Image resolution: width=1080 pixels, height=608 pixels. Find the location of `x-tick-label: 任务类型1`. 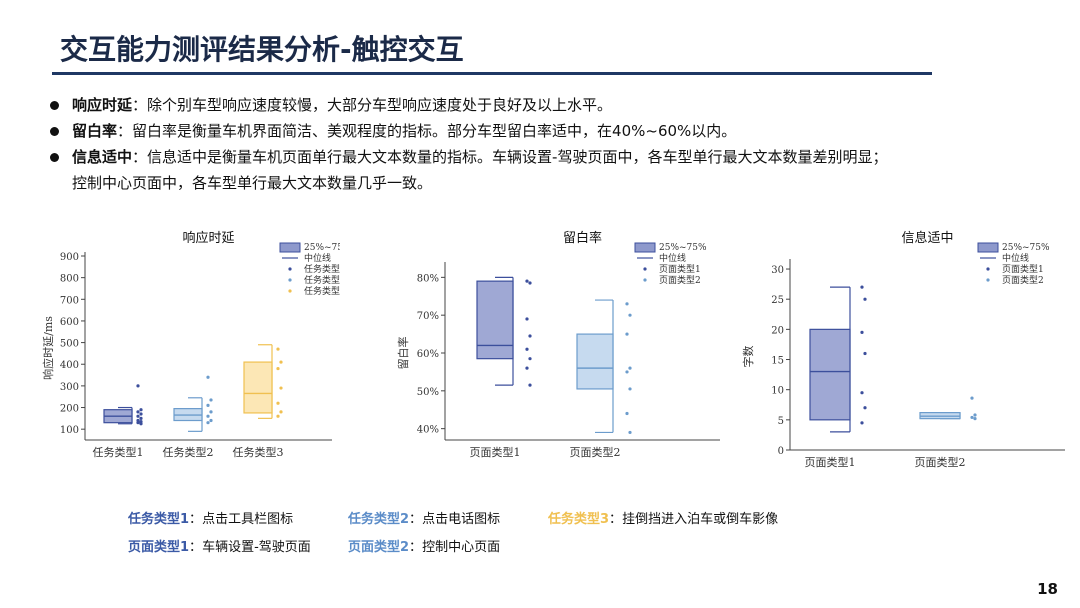

x-tick-label: 任务类型1 is located at coordinates (118, 452).